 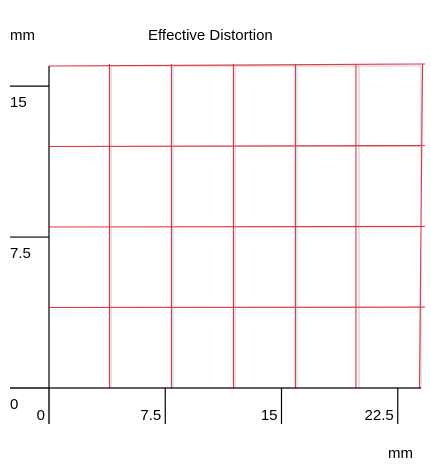 What do you see at coordinates (269, 415) in the screenshot?
I see `x-tick-label: 15` at bounding box center [269, 415].